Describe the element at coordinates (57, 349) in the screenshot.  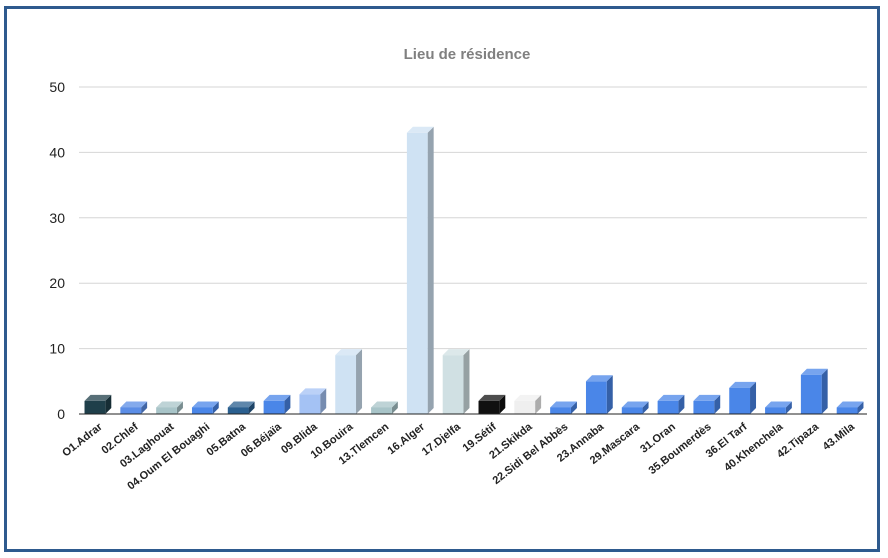
I see `y-tick-label: 10` at that location.